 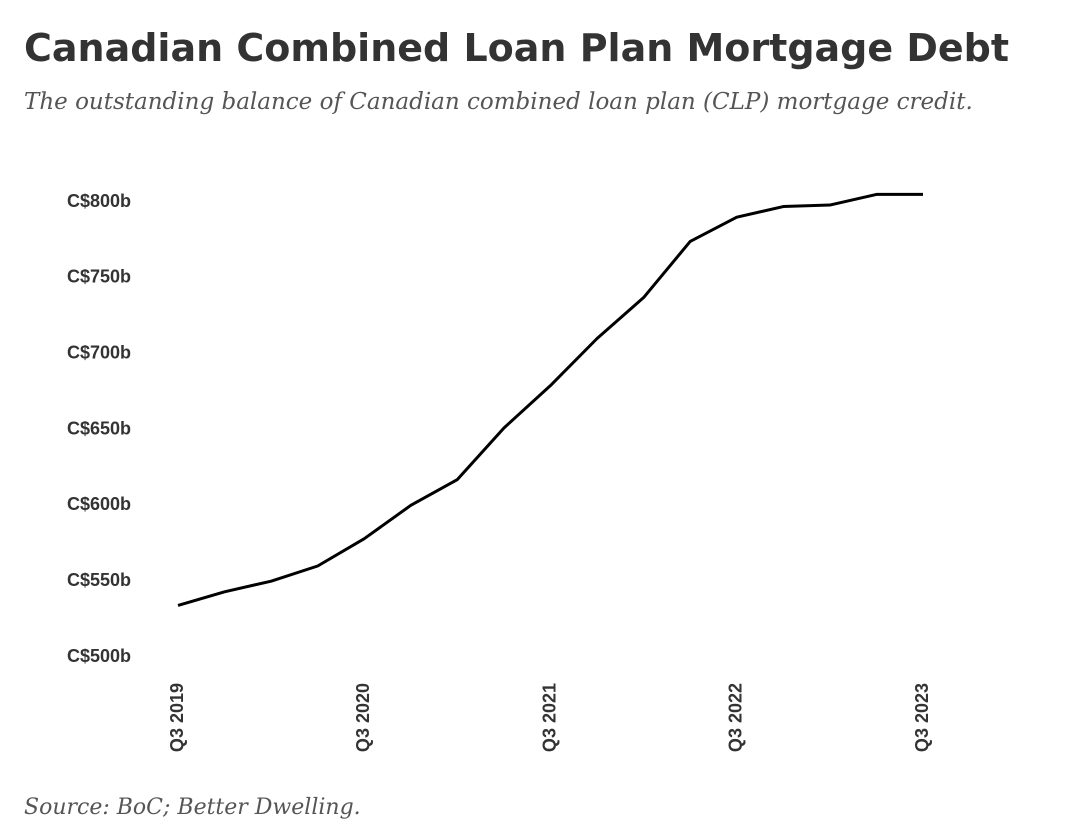 I want to click on x-tick-label: Q3 2023, so click(x=922, y=717).